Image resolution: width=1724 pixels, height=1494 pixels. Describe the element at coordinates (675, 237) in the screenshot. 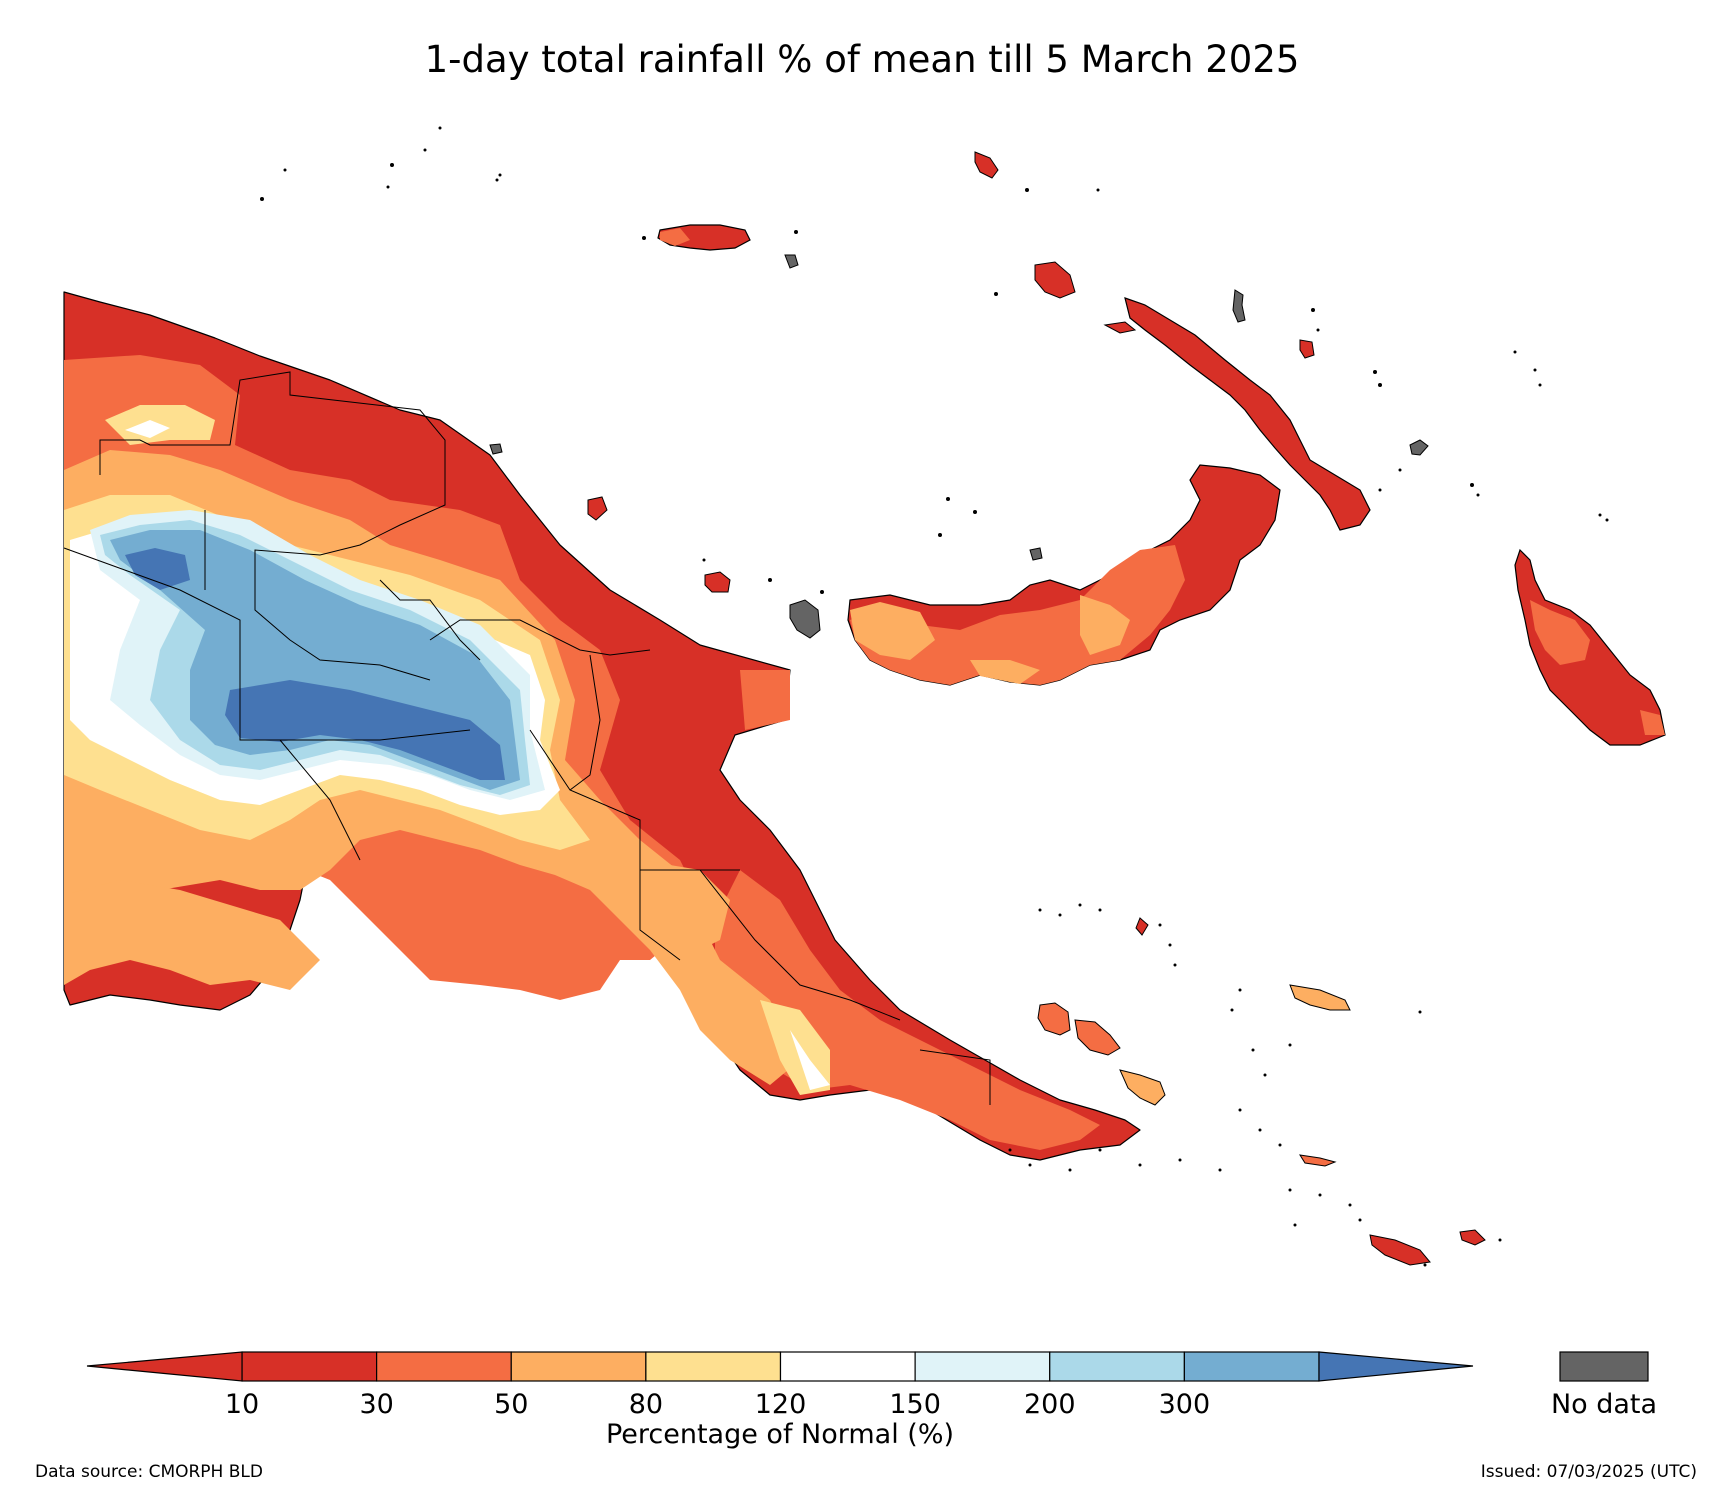

I see `manus-west-band` at that location.